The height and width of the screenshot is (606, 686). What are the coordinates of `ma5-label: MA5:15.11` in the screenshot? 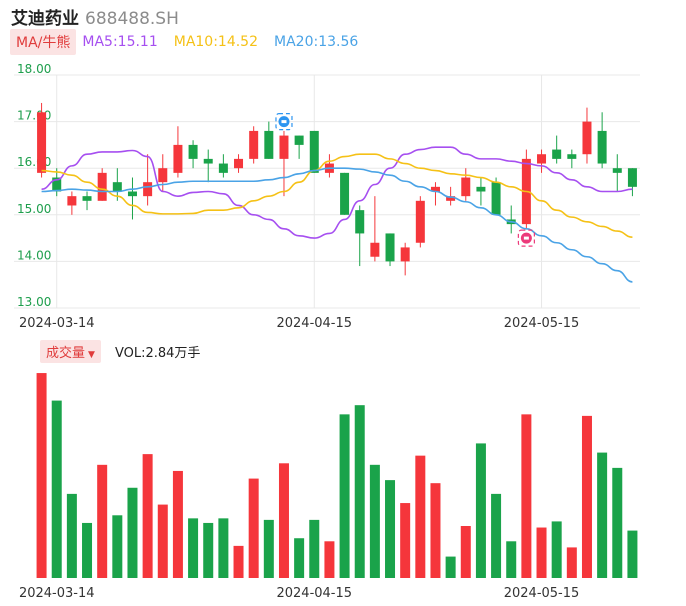 It's located at (120, 42).